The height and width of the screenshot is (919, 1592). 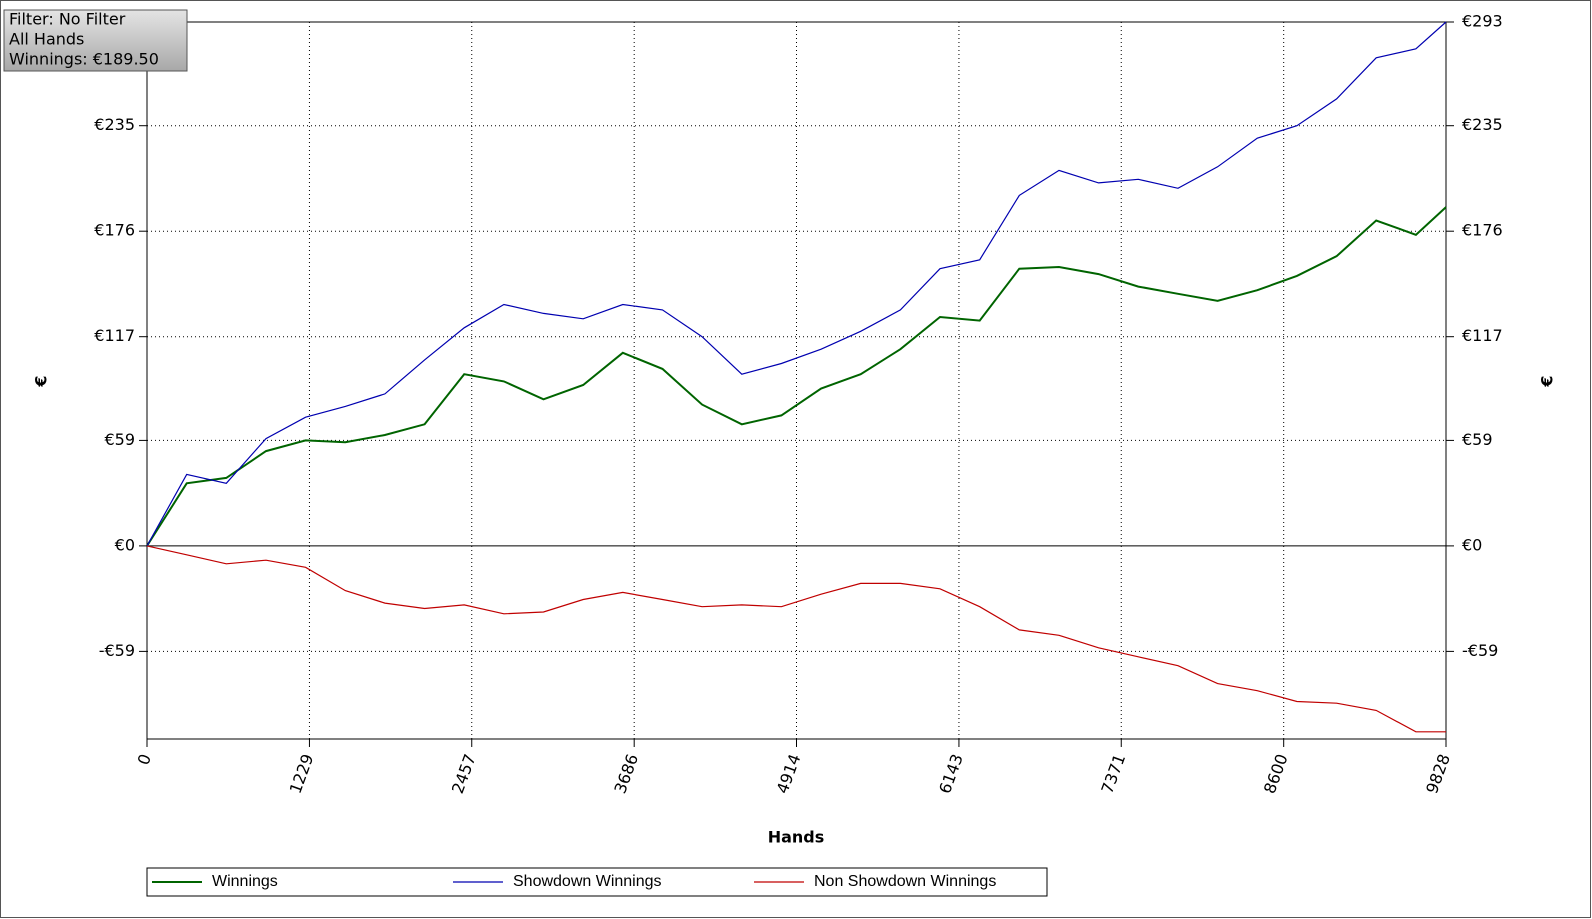 I want to click on legend-box, so click(x=597, y=882).